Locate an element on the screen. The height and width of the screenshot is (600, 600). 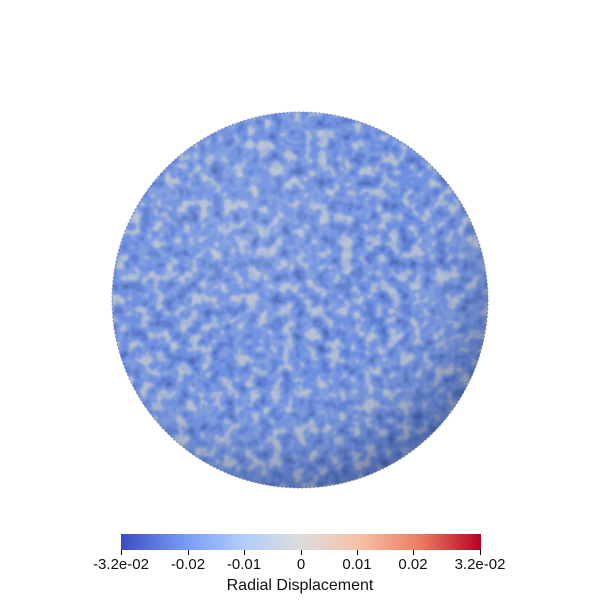
colorbar-tick-label: 0.01 is located at coordinates (357, 564).